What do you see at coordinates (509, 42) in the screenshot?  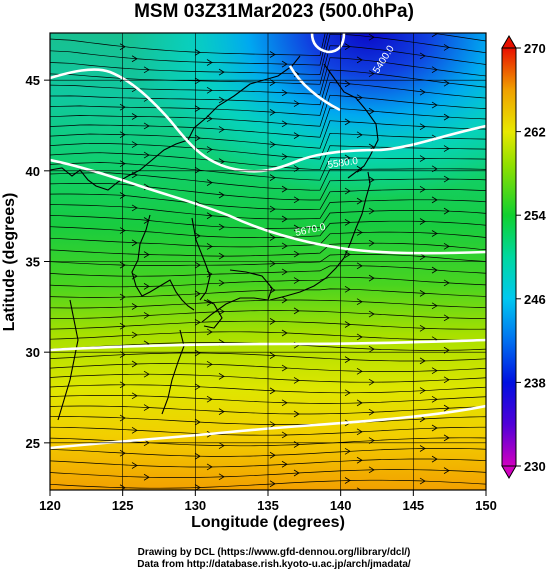 I see `colorbar-max-arrow` at bounding box center [509, 42].